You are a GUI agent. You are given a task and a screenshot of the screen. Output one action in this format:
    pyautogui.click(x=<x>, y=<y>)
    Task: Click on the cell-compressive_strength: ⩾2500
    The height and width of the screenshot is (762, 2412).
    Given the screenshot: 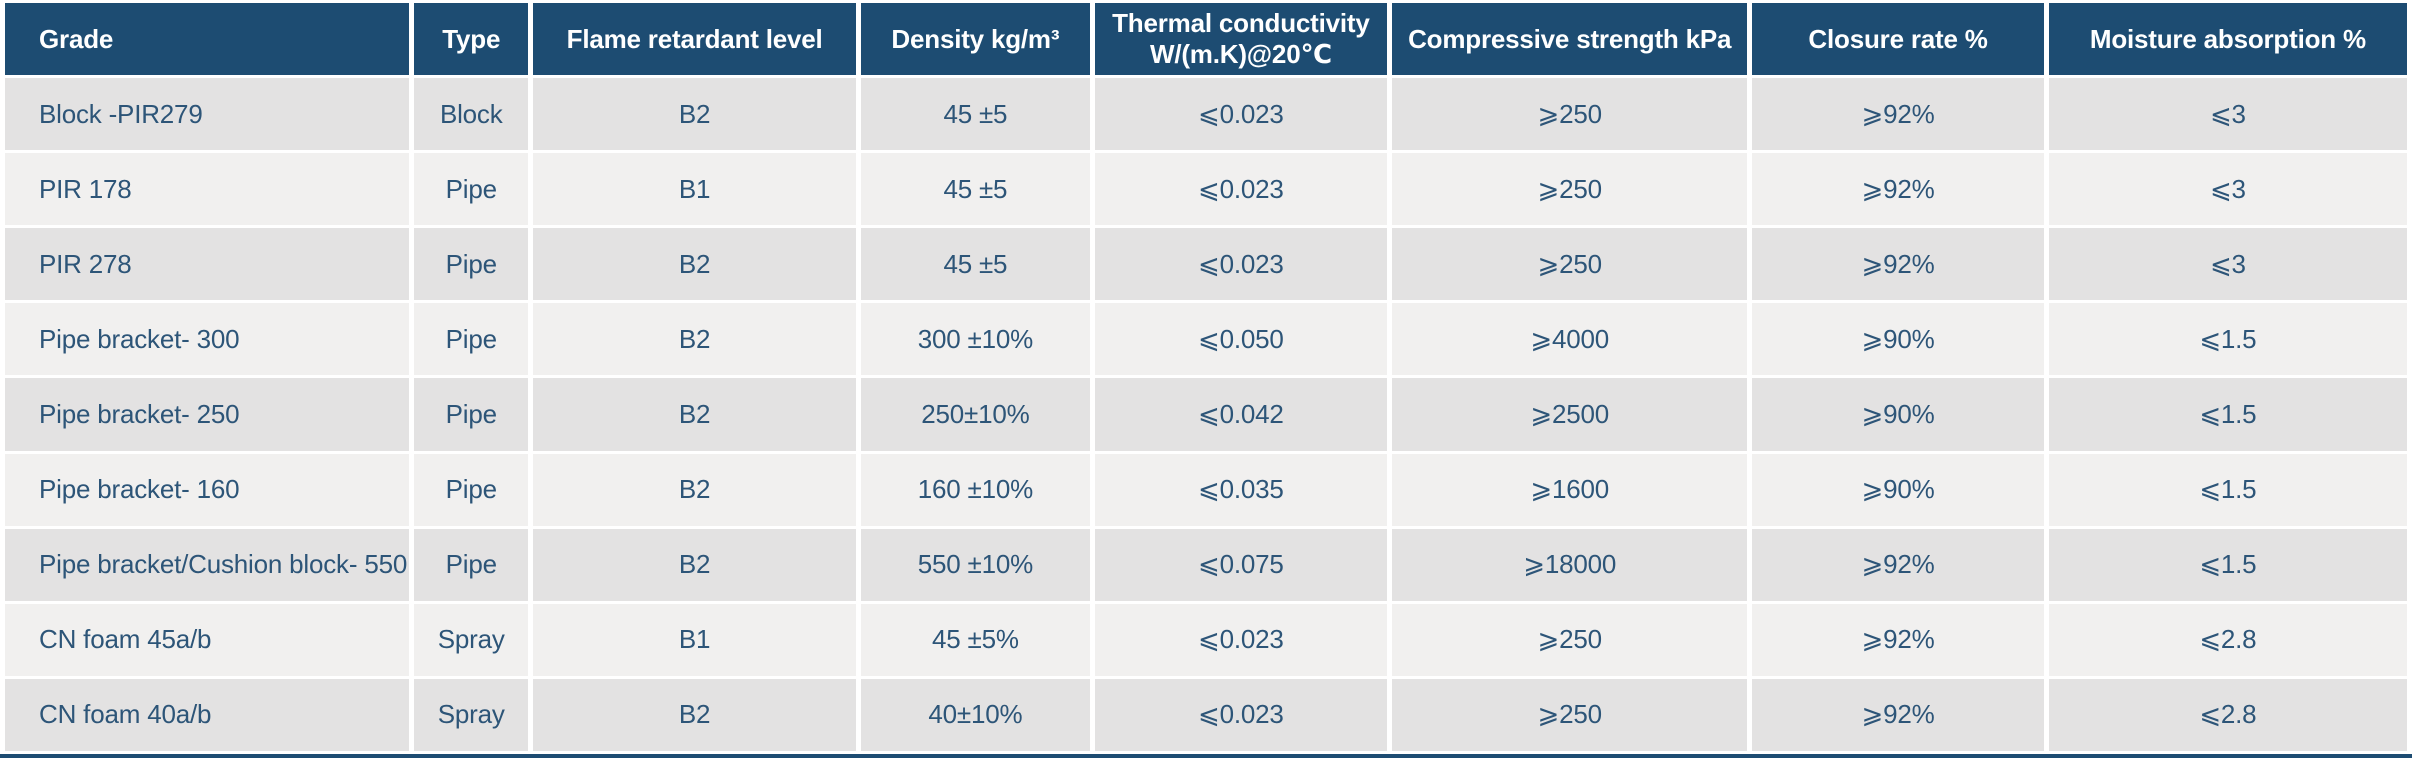 What is the action you would take?
    pyautogui.click(x=1570, y=414)
    